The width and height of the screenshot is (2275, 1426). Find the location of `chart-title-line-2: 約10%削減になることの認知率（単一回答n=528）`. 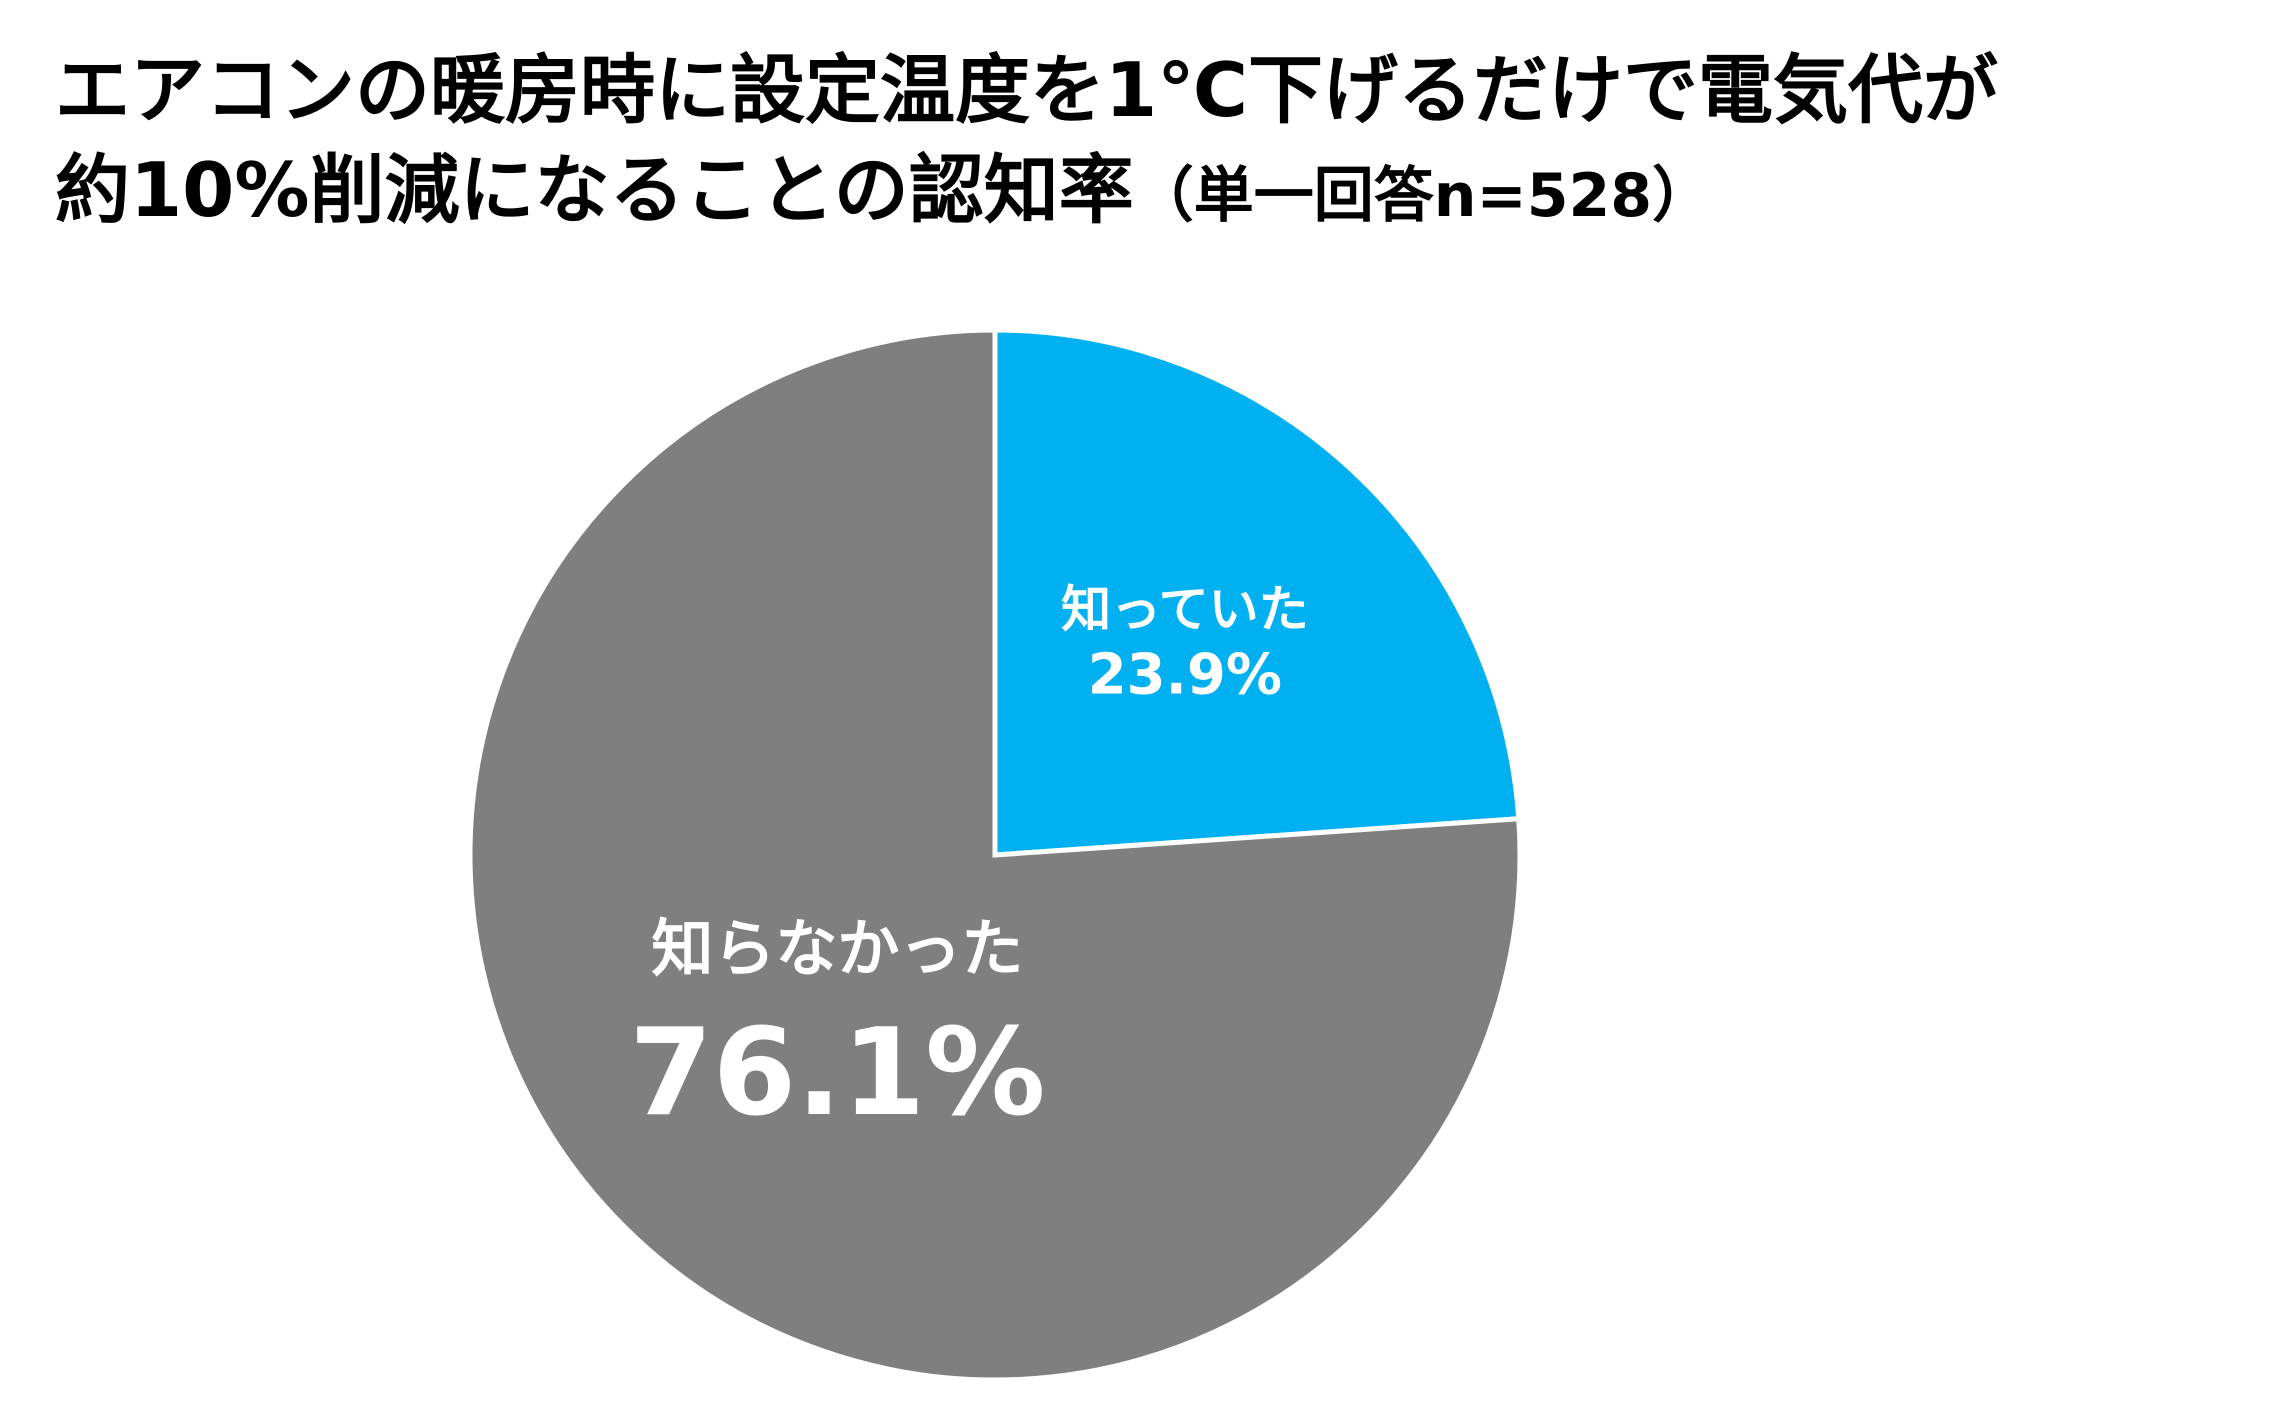

chart-title-line-2: 約10%削減になることの認知率（単一回答n=528） is located at coordinates (1155, 193).